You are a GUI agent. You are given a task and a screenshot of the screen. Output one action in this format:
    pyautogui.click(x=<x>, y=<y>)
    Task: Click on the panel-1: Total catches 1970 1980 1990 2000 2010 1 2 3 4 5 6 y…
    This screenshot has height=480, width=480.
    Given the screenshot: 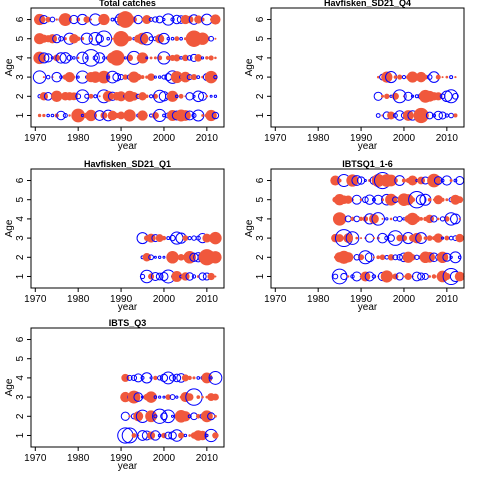 What is the action you would take?
    pyautogui.click(x=114, y=76)
    